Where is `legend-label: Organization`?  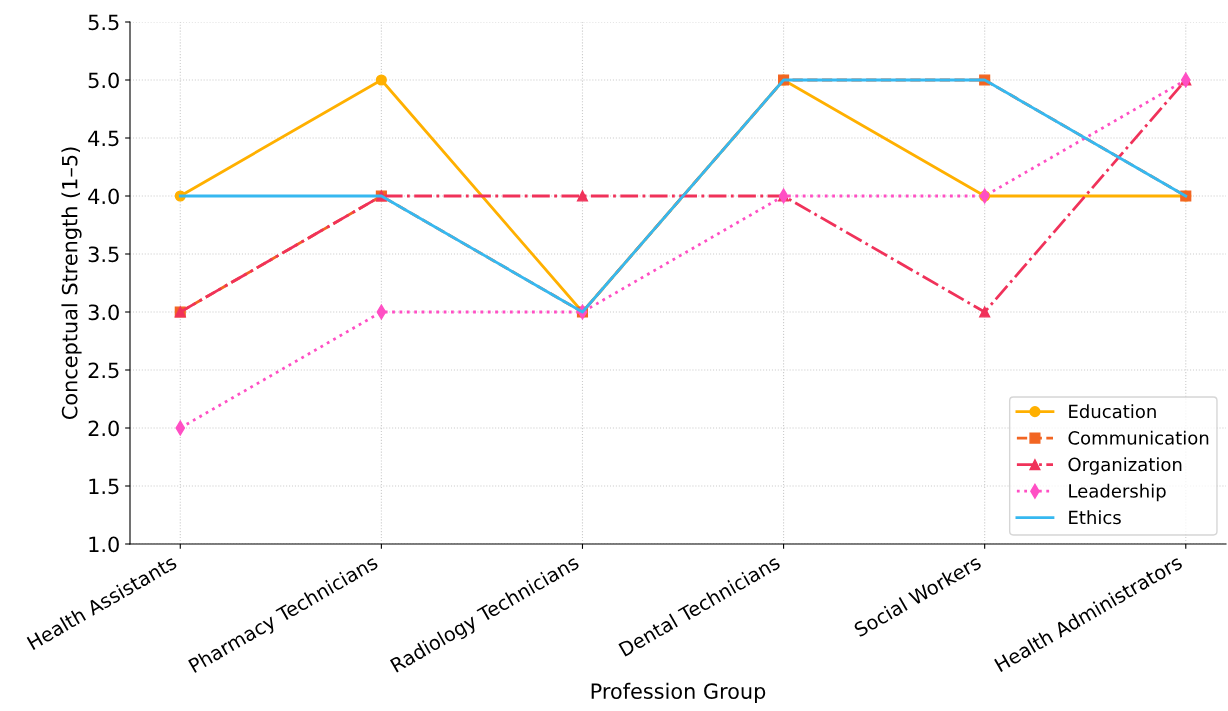
legend-label: Organization is located at coordinates (1125, 466).